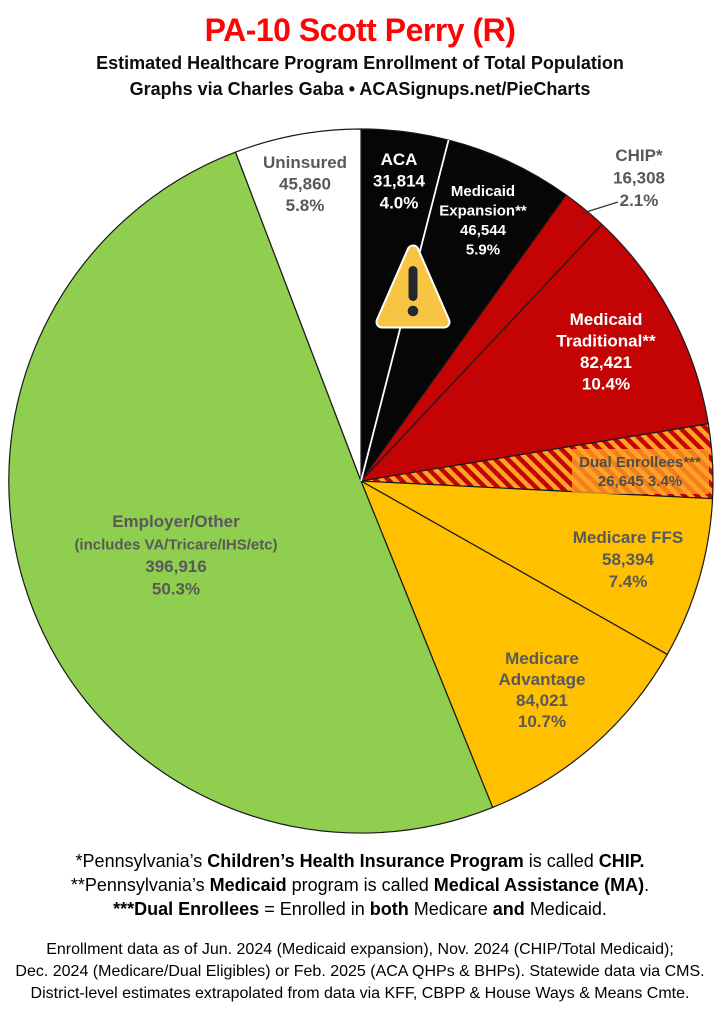  Describe the element at coordinates (542, 679) in the screenshot. I see `slice-label-medicare-advantage: Advantage` at that location.